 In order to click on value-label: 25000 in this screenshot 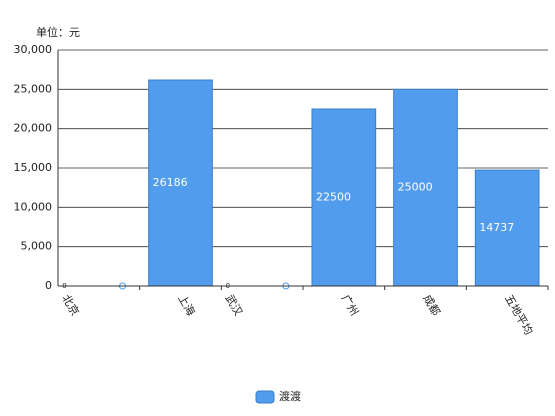, I will do `click(415, 187)`.